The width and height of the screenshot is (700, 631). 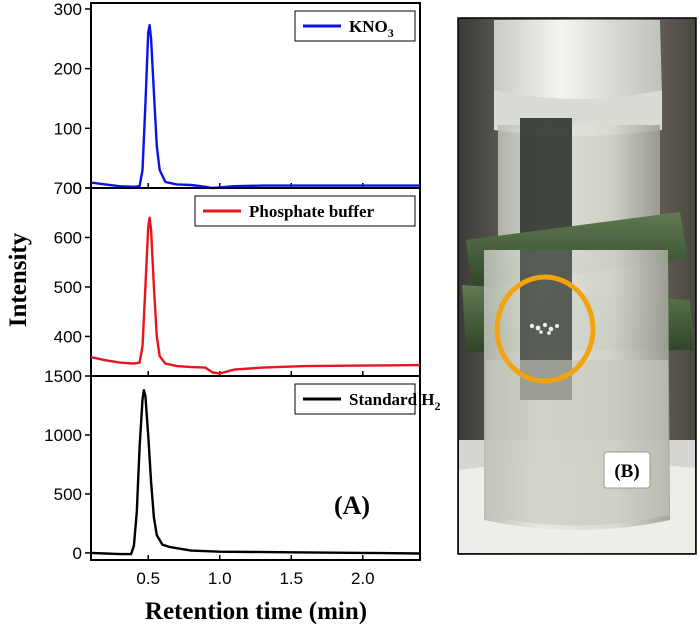 I want to click on y-tick-label-kno3: 0, so click(x=77, y=188).